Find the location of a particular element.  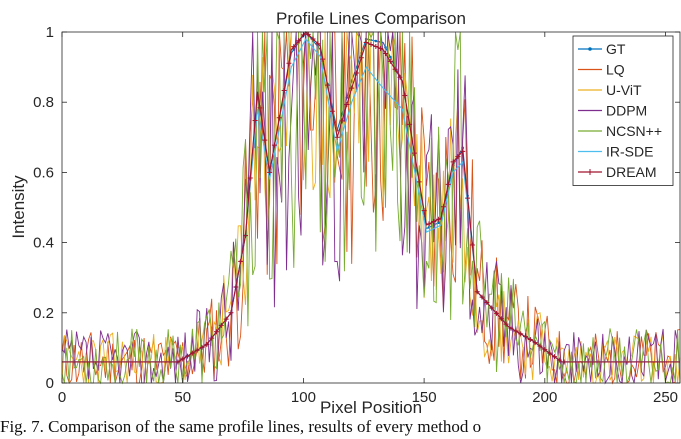

x-tick-label: 100 is located at coordinates (303, 397).